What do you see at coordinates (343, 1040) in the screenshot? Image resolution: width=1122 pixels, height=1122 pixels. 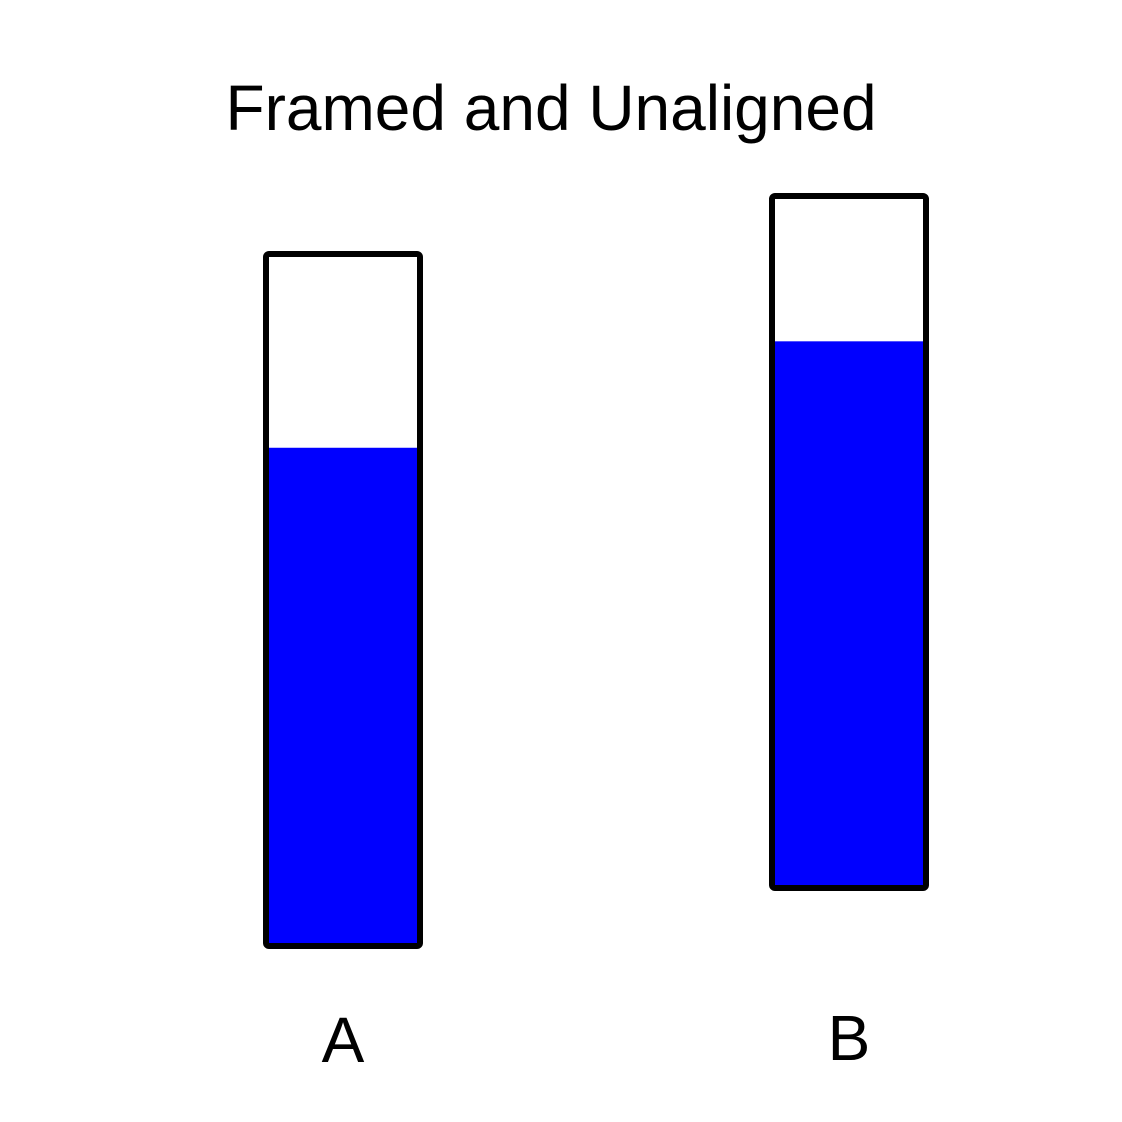 I see `category-label-a: A` at bounding box center [343, 1040].